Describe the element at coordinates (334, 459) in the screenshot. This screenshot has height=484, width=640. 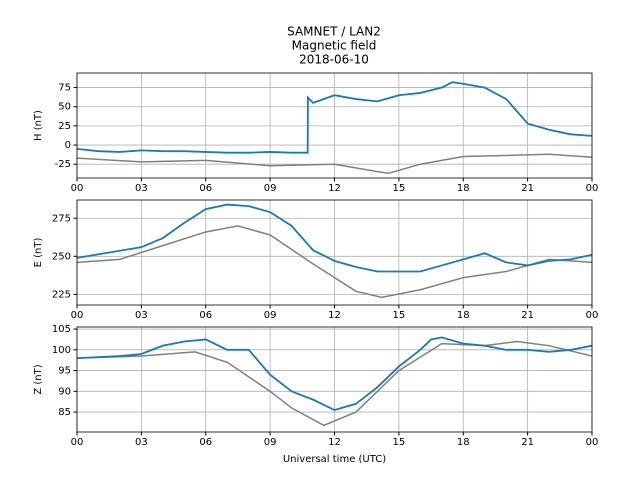
I see `x-axis-label: Universal time (UTC)` at that location.